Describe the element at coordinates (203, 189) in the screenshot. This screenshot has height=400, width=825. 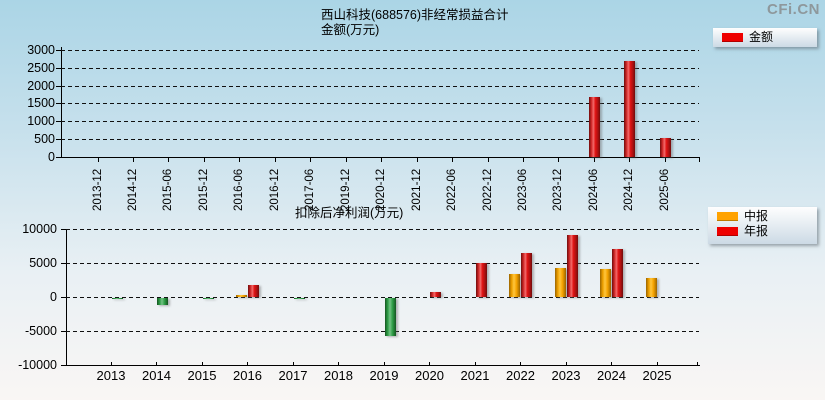
I see `x-tick-label-text: 2015-12` at that location.